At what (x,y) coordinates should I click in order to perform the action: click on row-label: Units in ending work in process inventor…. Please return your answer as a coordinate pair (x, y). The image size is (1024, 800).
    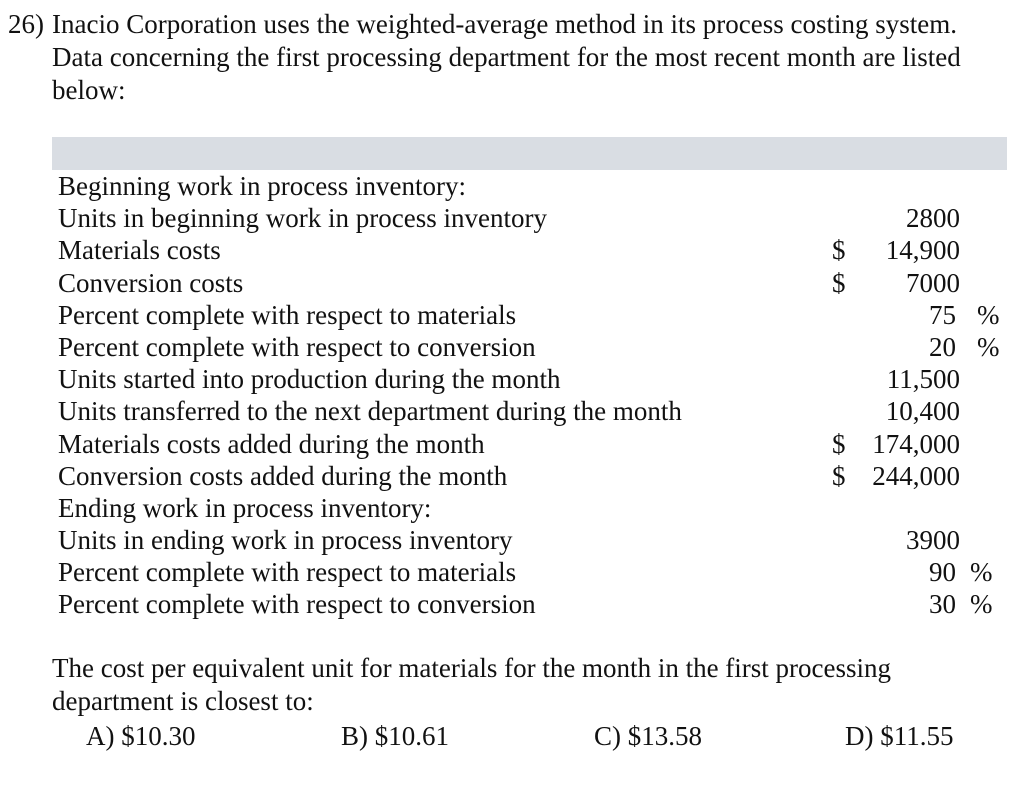
    Looking at the image, I should click on (285, 540).